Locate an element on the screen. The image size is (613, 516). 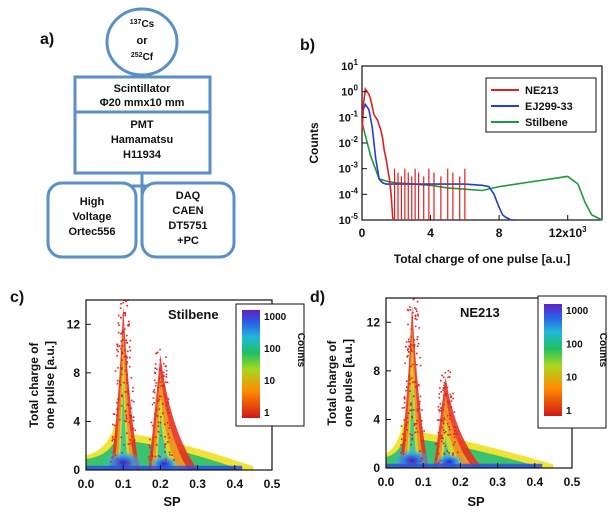
panel-c-colorbar-tick-label: 1 is located at coordinates (267, 413).